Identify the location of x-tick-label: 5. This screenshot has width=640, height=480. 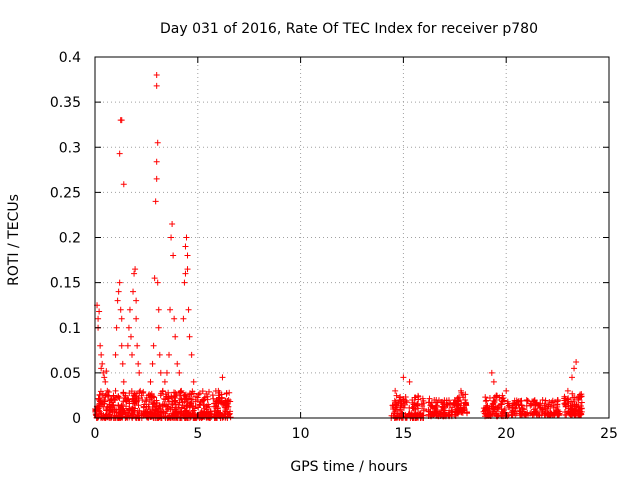
(197, 434).